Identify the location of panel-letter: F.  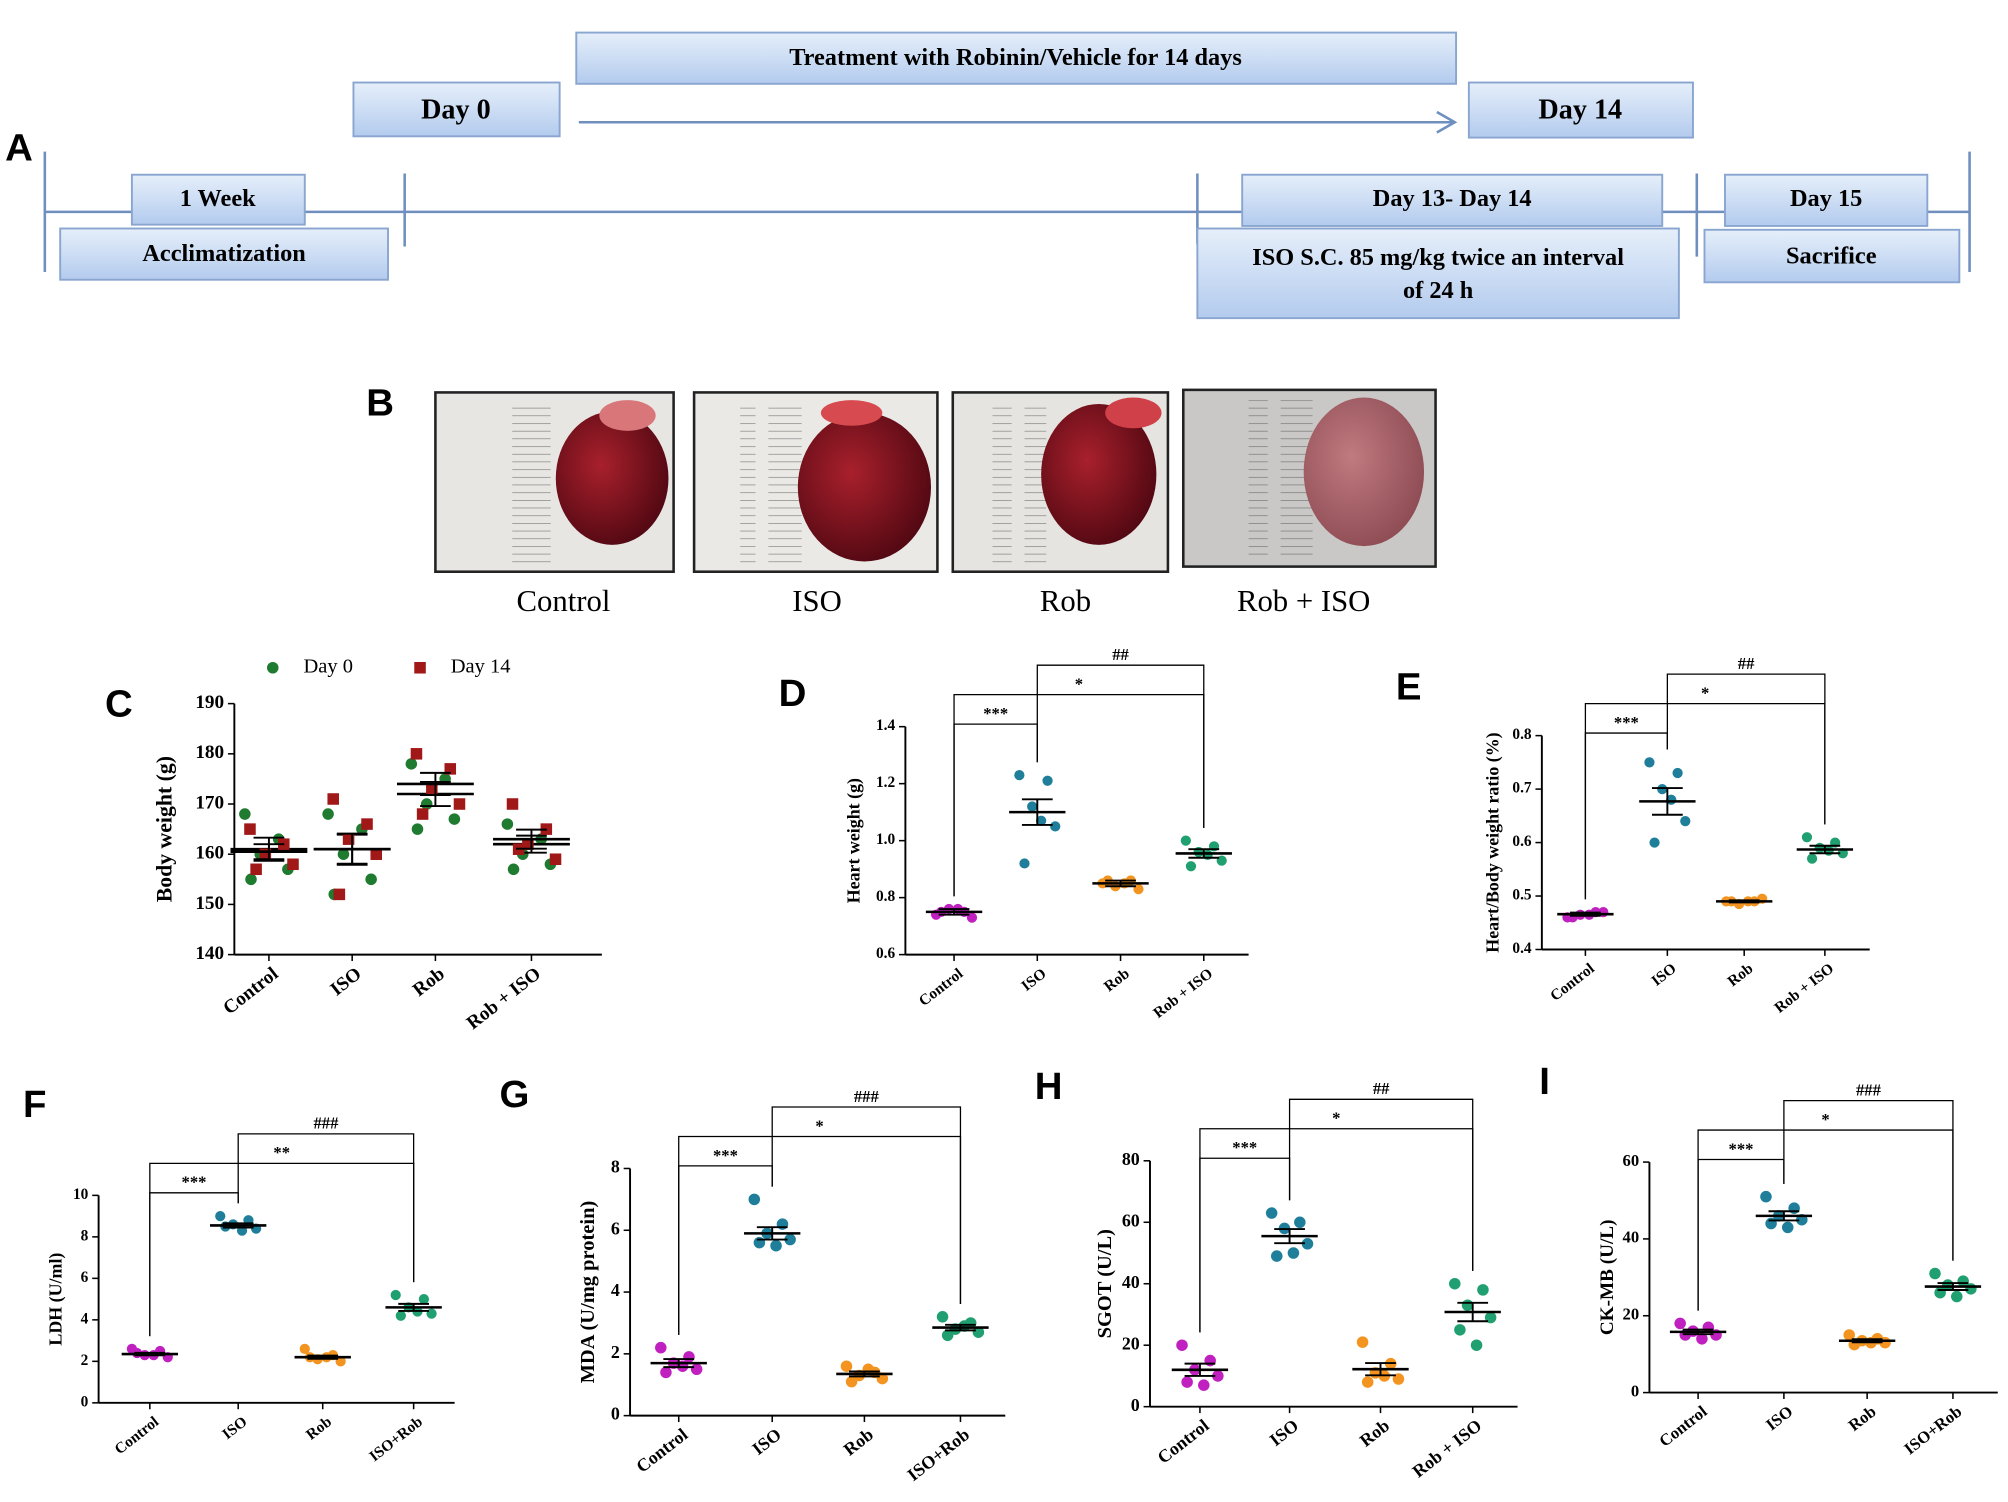
(34, 1104).